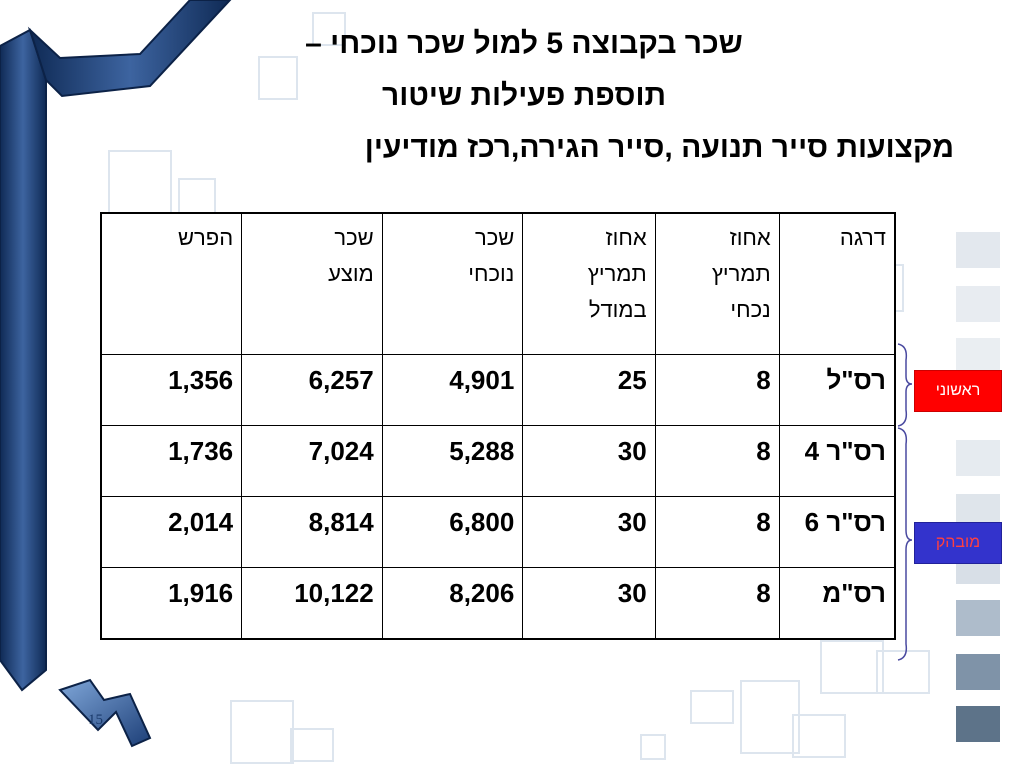 This screenshot has width=1024, height=768. What do you see at coordinates (837, 603) in the screenshot?
I see `cell-rank: רס"מ` at bounding box center [837, 603].